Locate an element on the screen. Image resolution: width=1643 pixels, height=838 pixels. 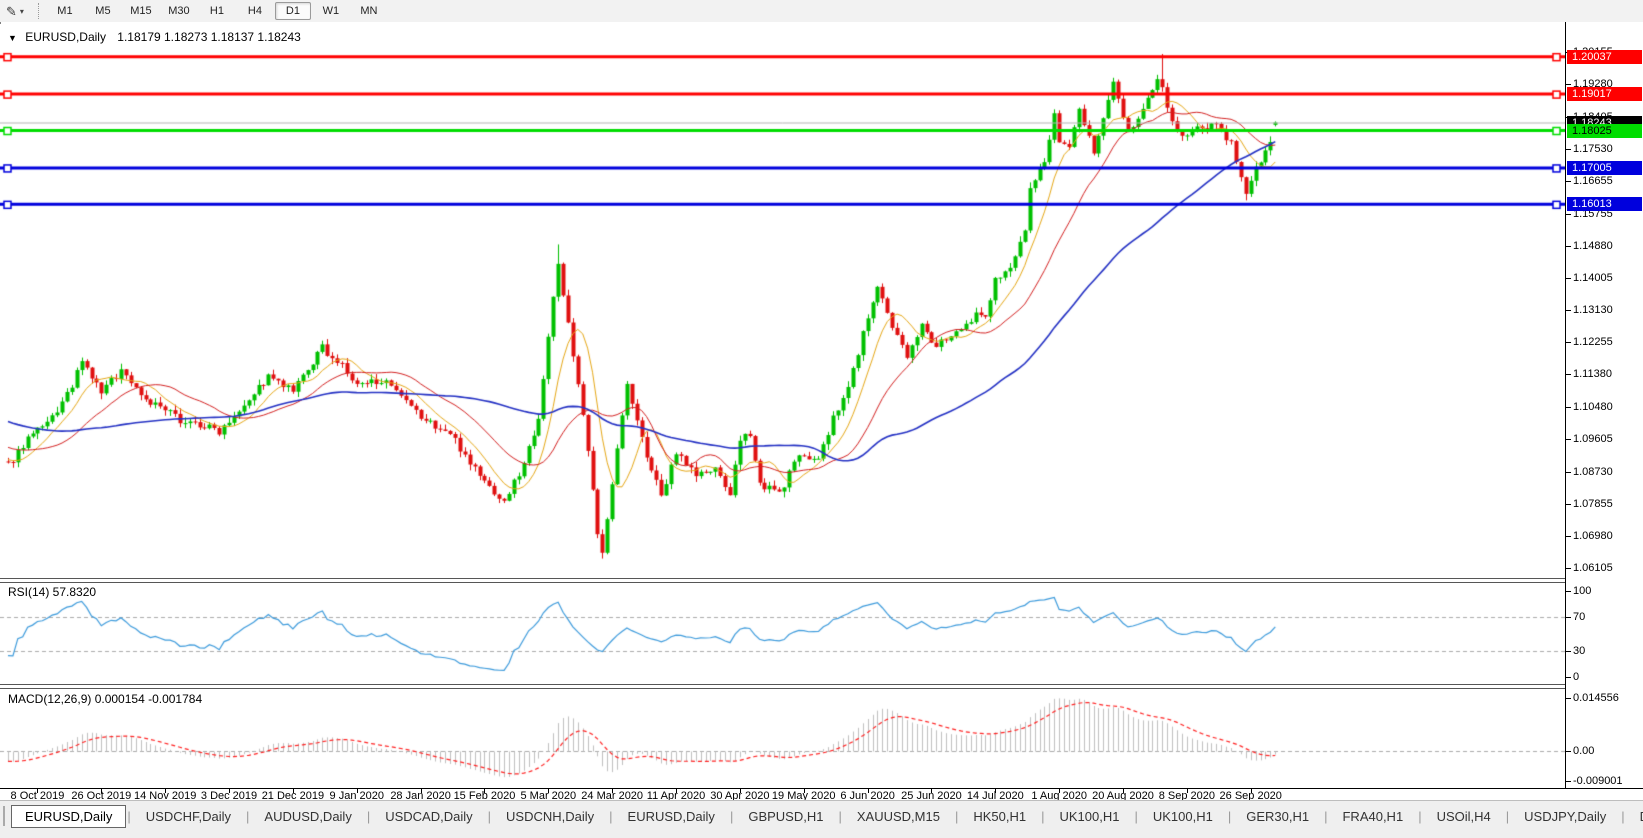
date-tick-label: 3 Dec 2019 is located at coordinates (229, 795).